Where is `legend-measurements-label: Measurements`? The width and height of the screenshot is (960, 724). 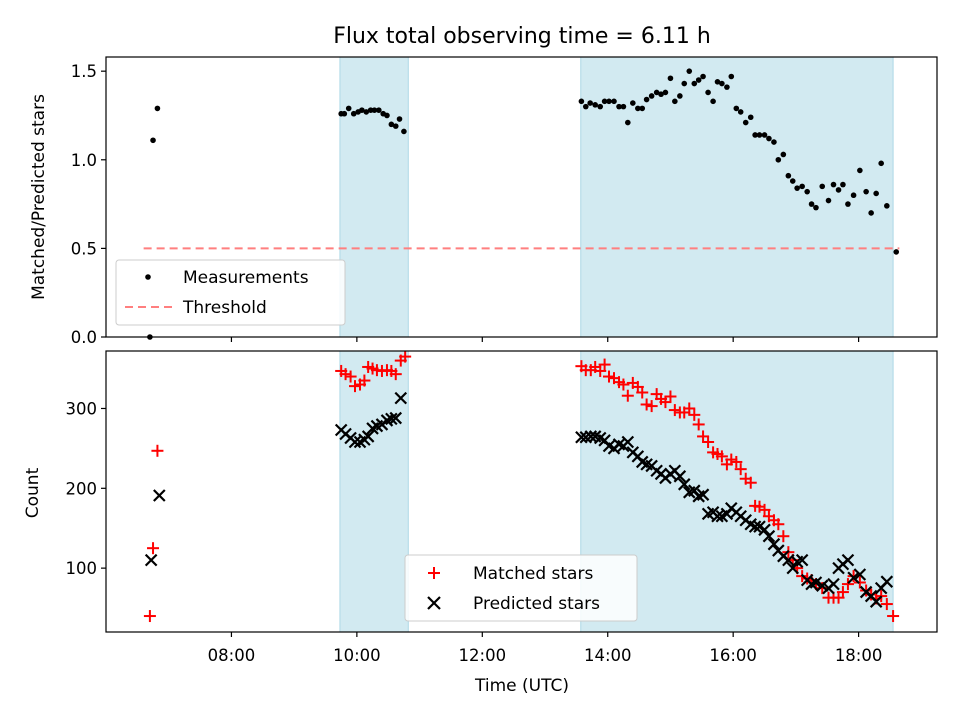 legend-measurements-label: Measurements is located at coordinates (246, 278).